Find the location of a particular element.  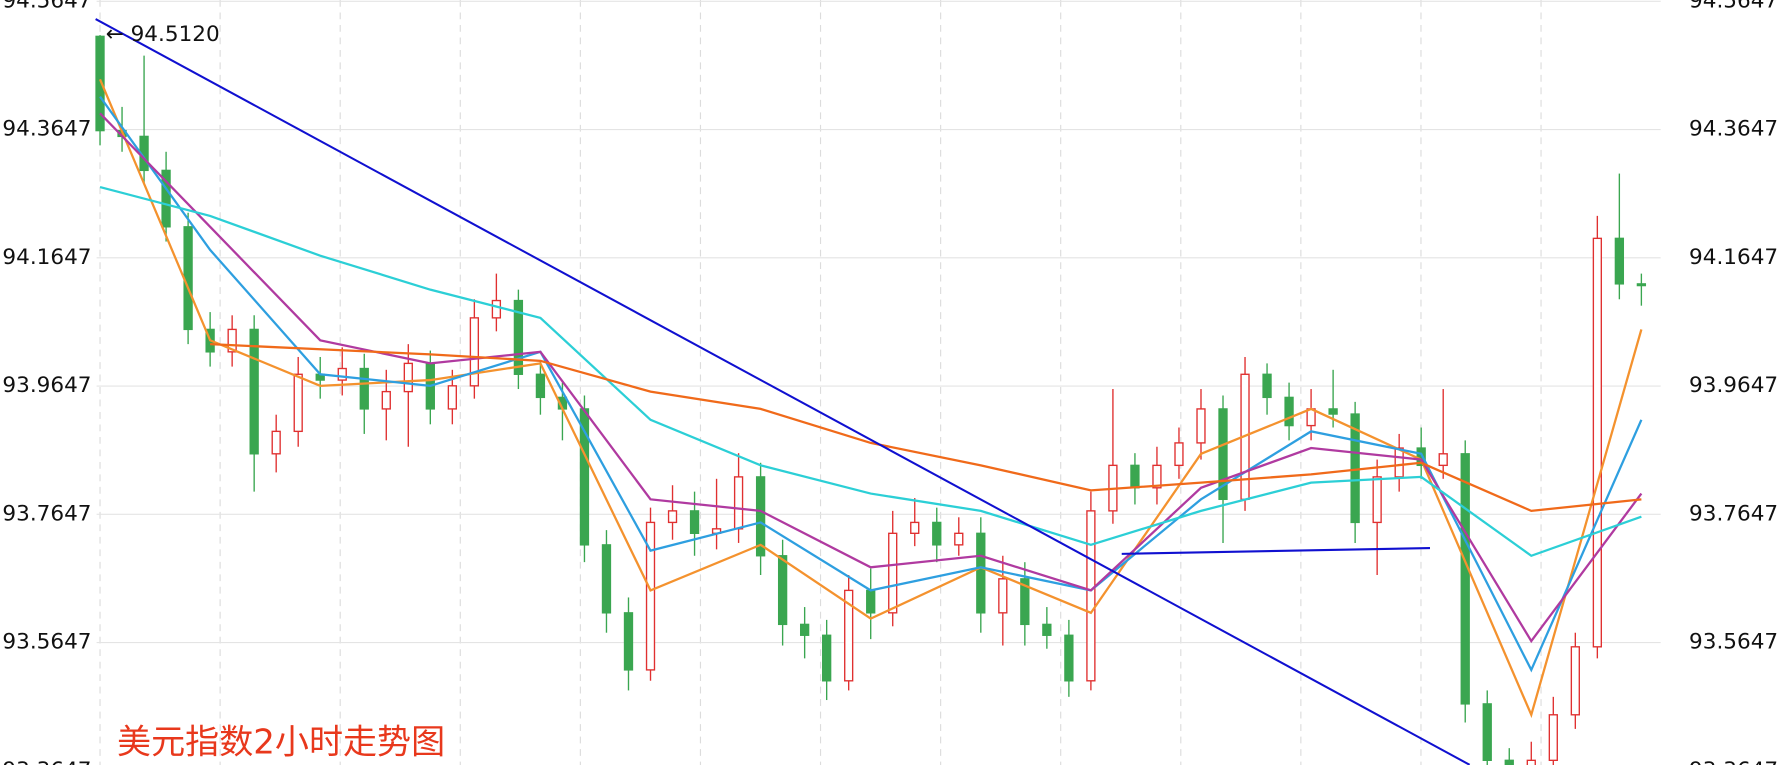

y-tick-label-right: 93.3647 is located at coordinates (1733, 761).